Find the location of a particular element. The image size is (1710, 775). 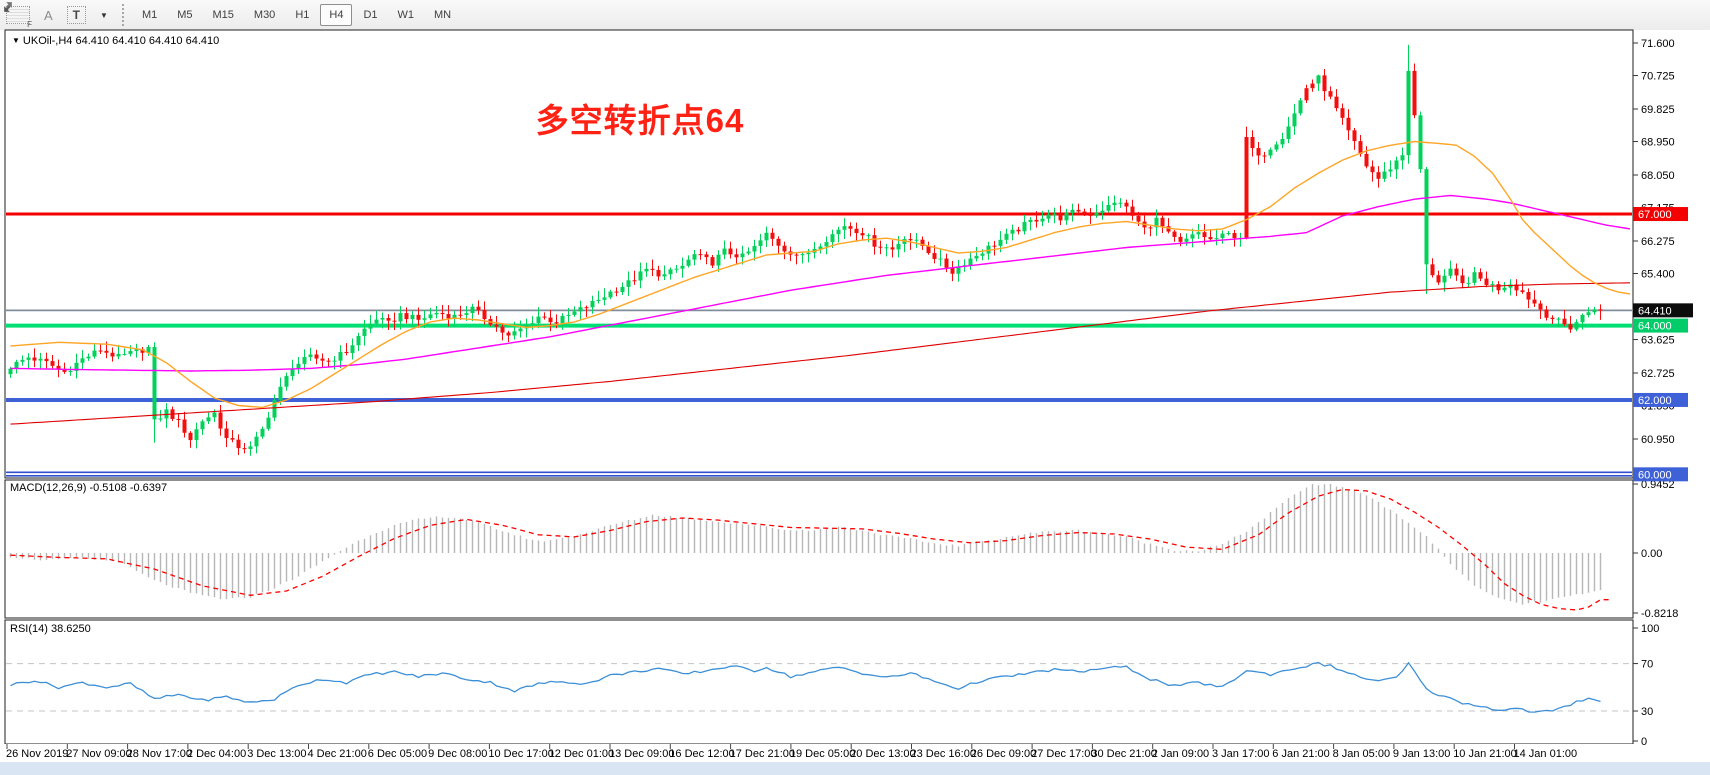

time-axis-label: 6 Dec 05:00 is located at coordinates (397, 754).